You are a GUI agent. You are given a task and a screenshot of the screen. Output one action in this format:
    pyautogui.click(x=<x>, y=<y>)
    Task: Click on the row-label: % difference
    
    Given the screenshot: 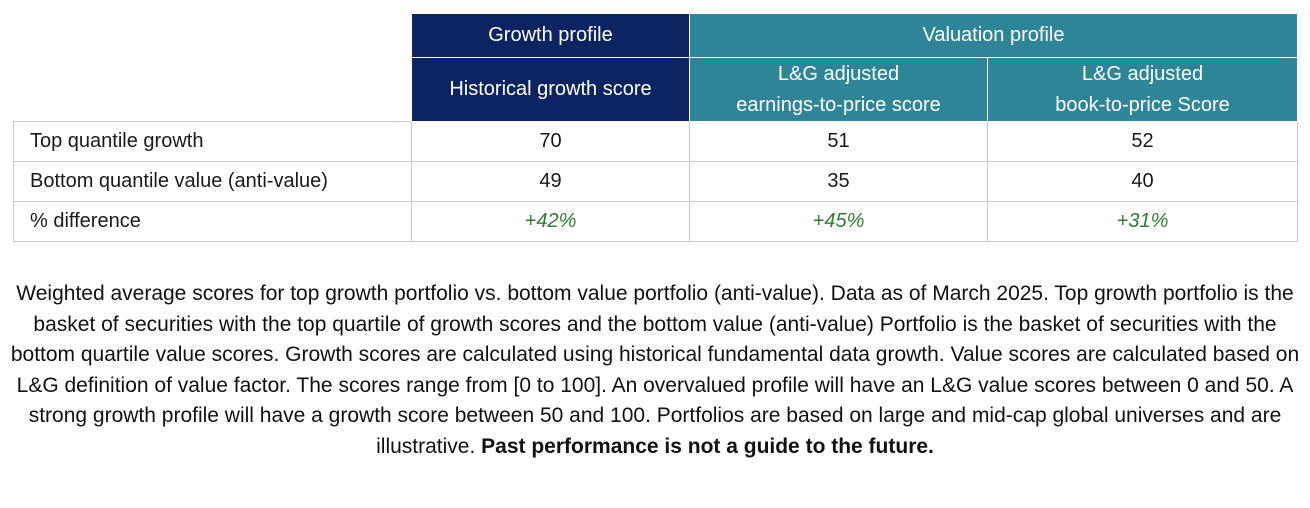 What is the action you would take?
    pyautogui.click(x=212, y=221)
    